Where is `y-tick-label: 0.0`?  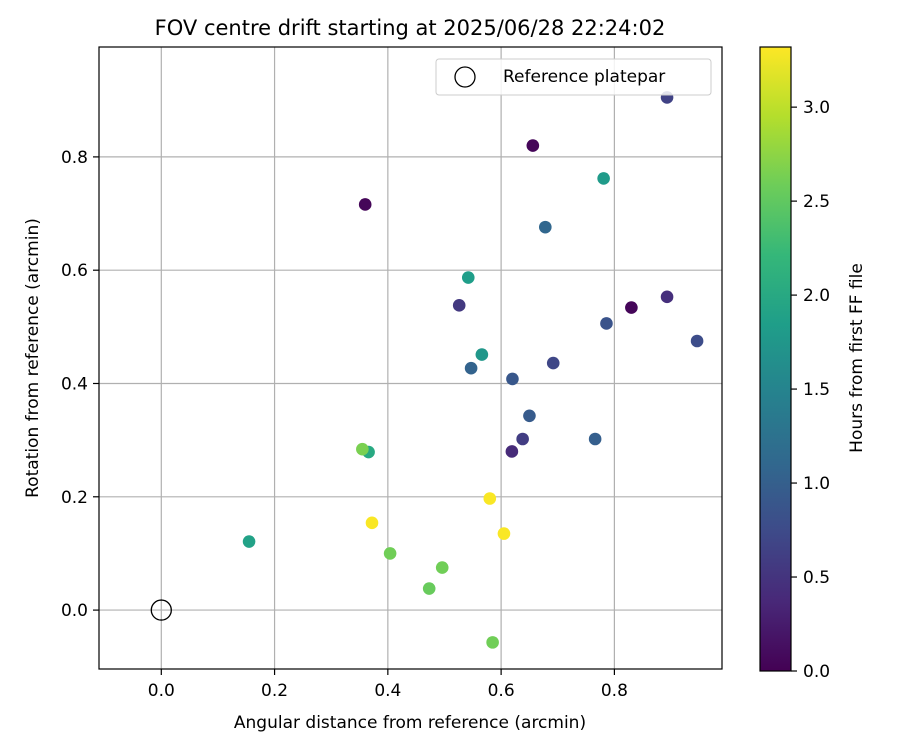
y-tick-label: 0.0 is located at coordinates (74, 611).